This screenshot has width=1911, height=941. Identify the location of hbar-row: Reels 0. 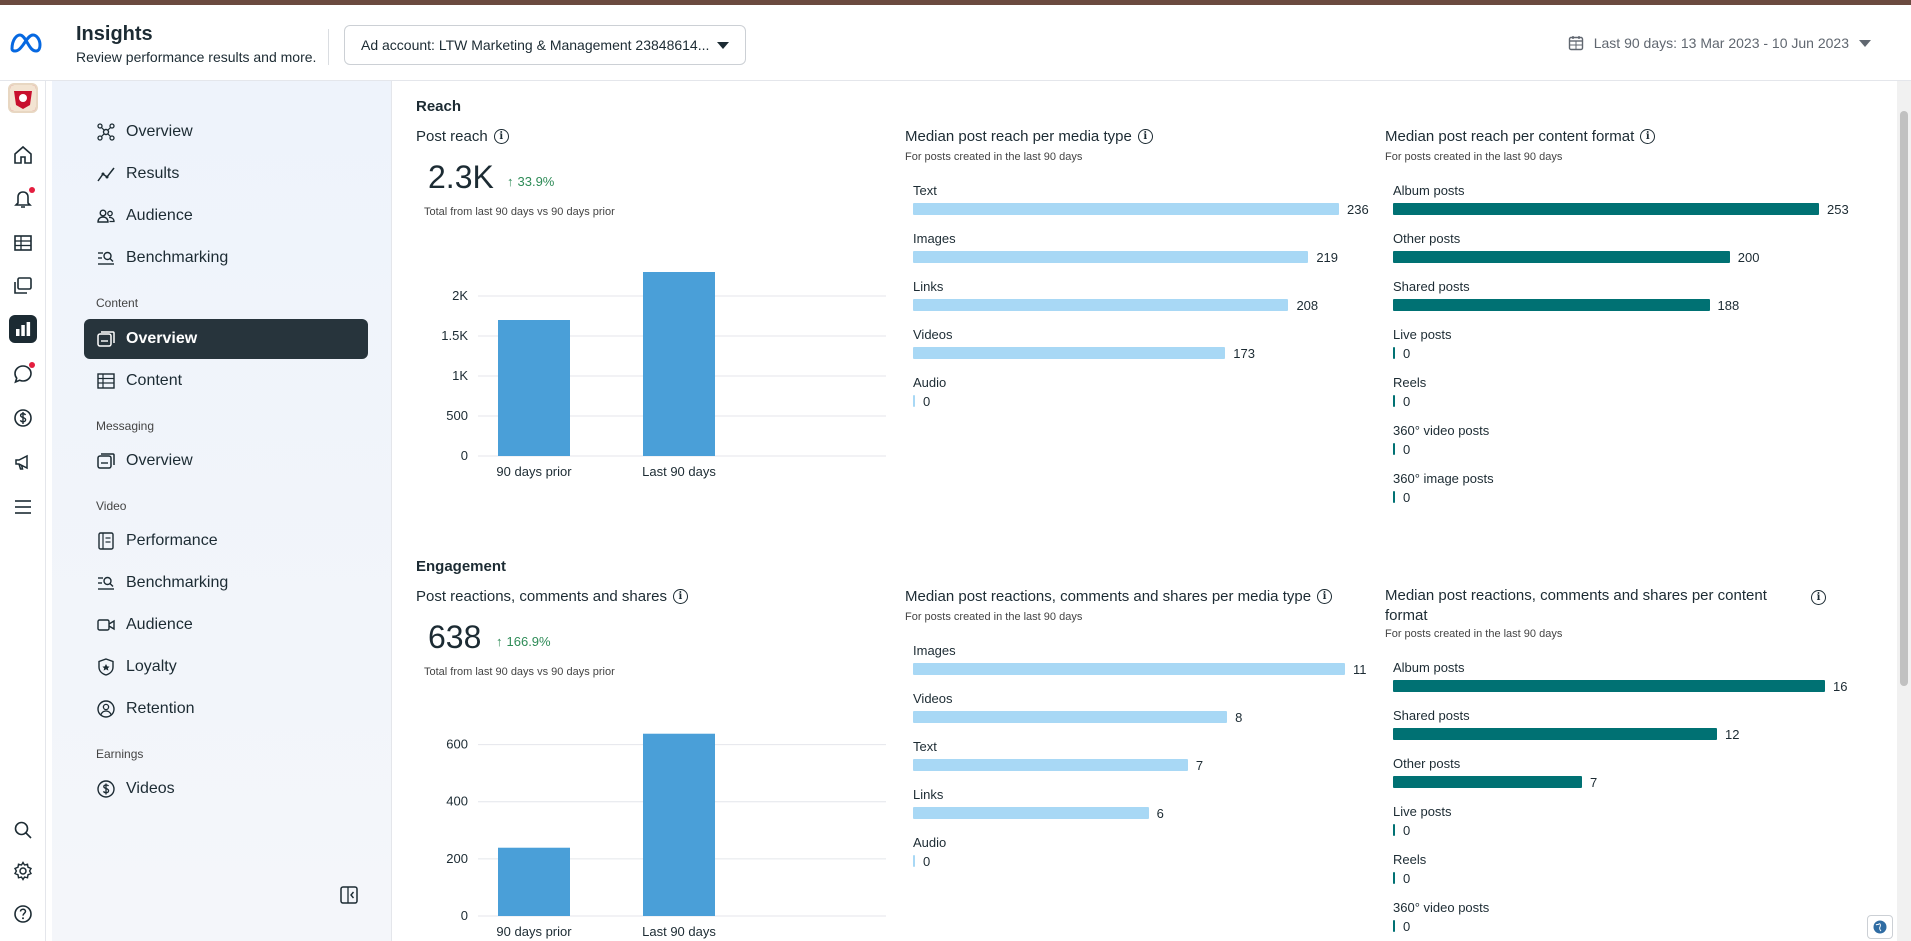
(1623, 399).